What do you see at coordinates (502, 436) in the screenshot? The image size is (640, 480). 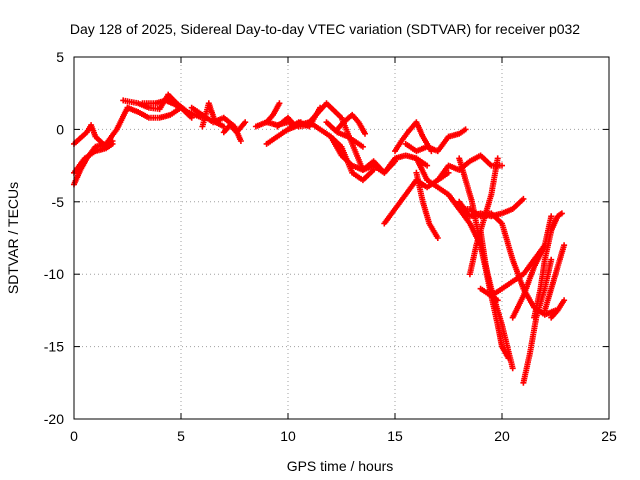 I see `x-tick-label: 20` at bounding box center [502, 436].